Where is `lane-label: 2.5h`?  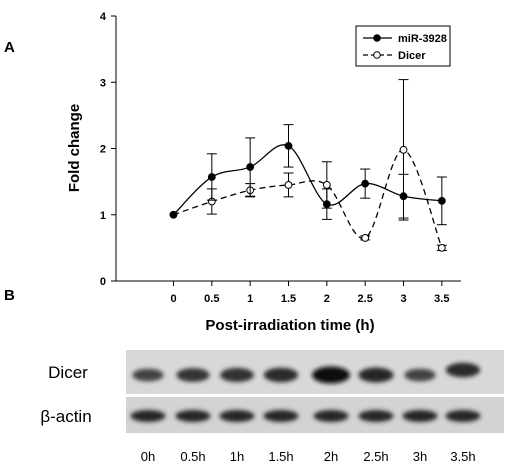 lane-label: 2.5h is located at coordinates (375, 456).